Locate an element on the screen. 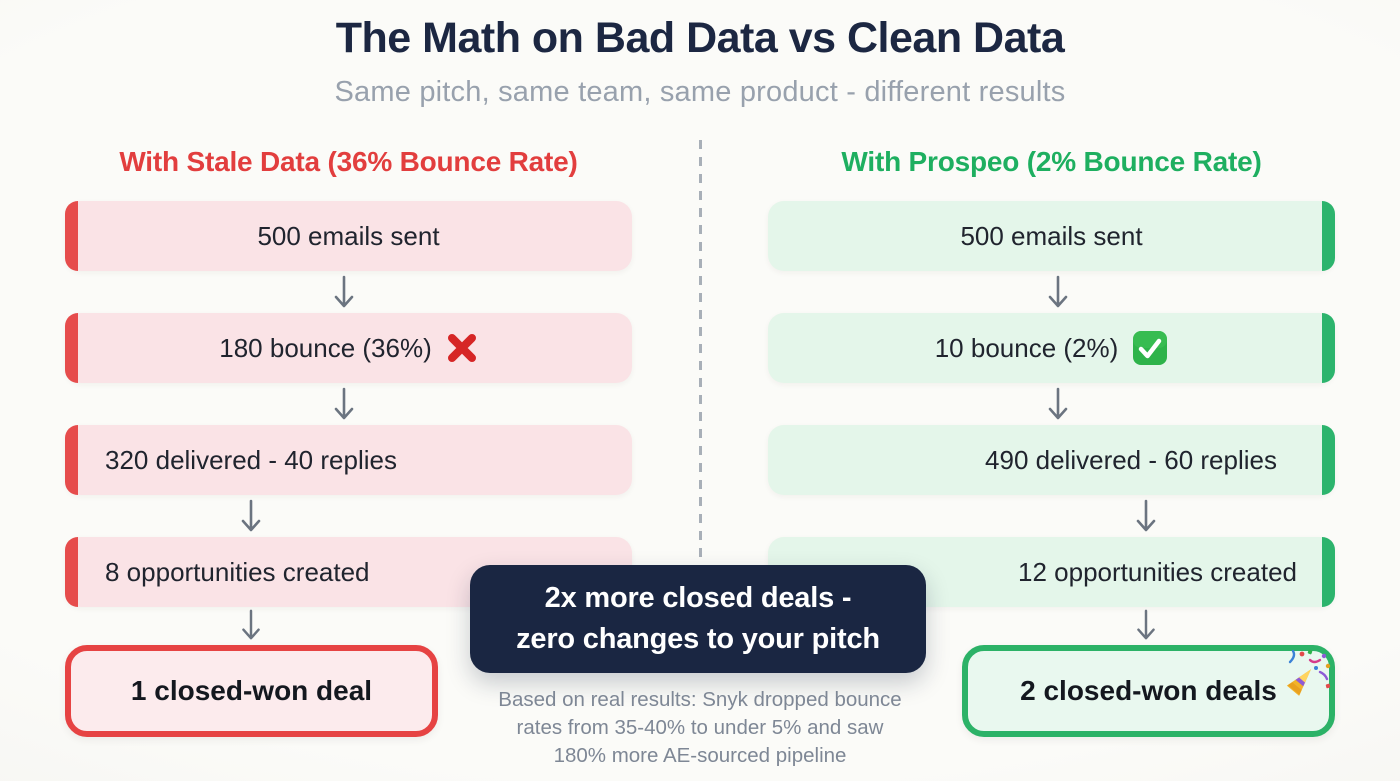 The height and width of the screenshot is (781, 1400). stale-step-delivered: 320 delivered - 40 replies is located at coordinates (348, 460).